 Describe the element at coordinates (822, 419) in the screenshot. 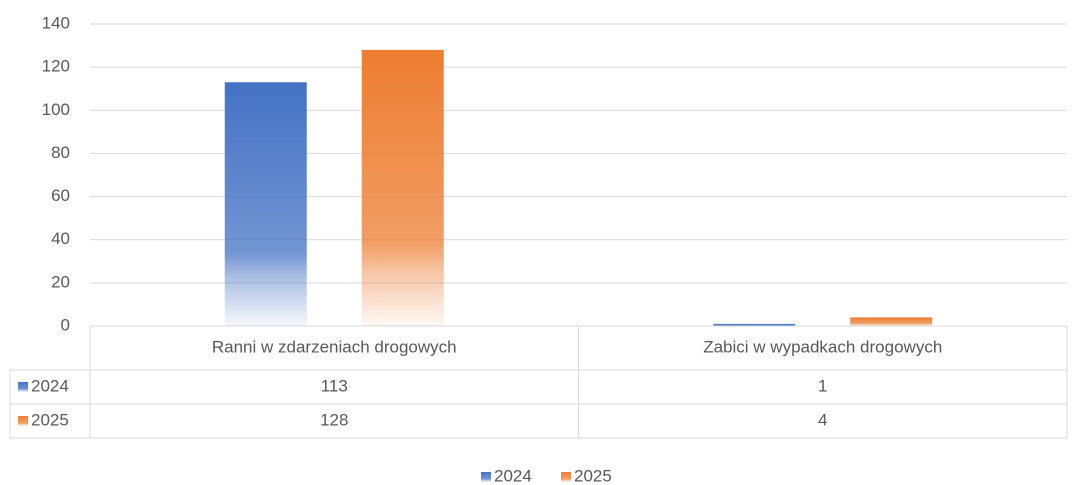

I see `table-value: 4` at that location.